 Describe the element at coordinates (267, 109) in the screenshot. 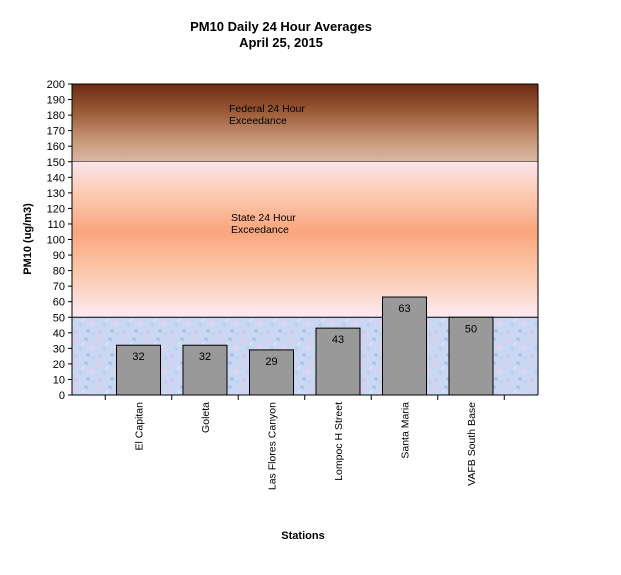

I see `zone-label-line: Federal 24 Hour` at that location.